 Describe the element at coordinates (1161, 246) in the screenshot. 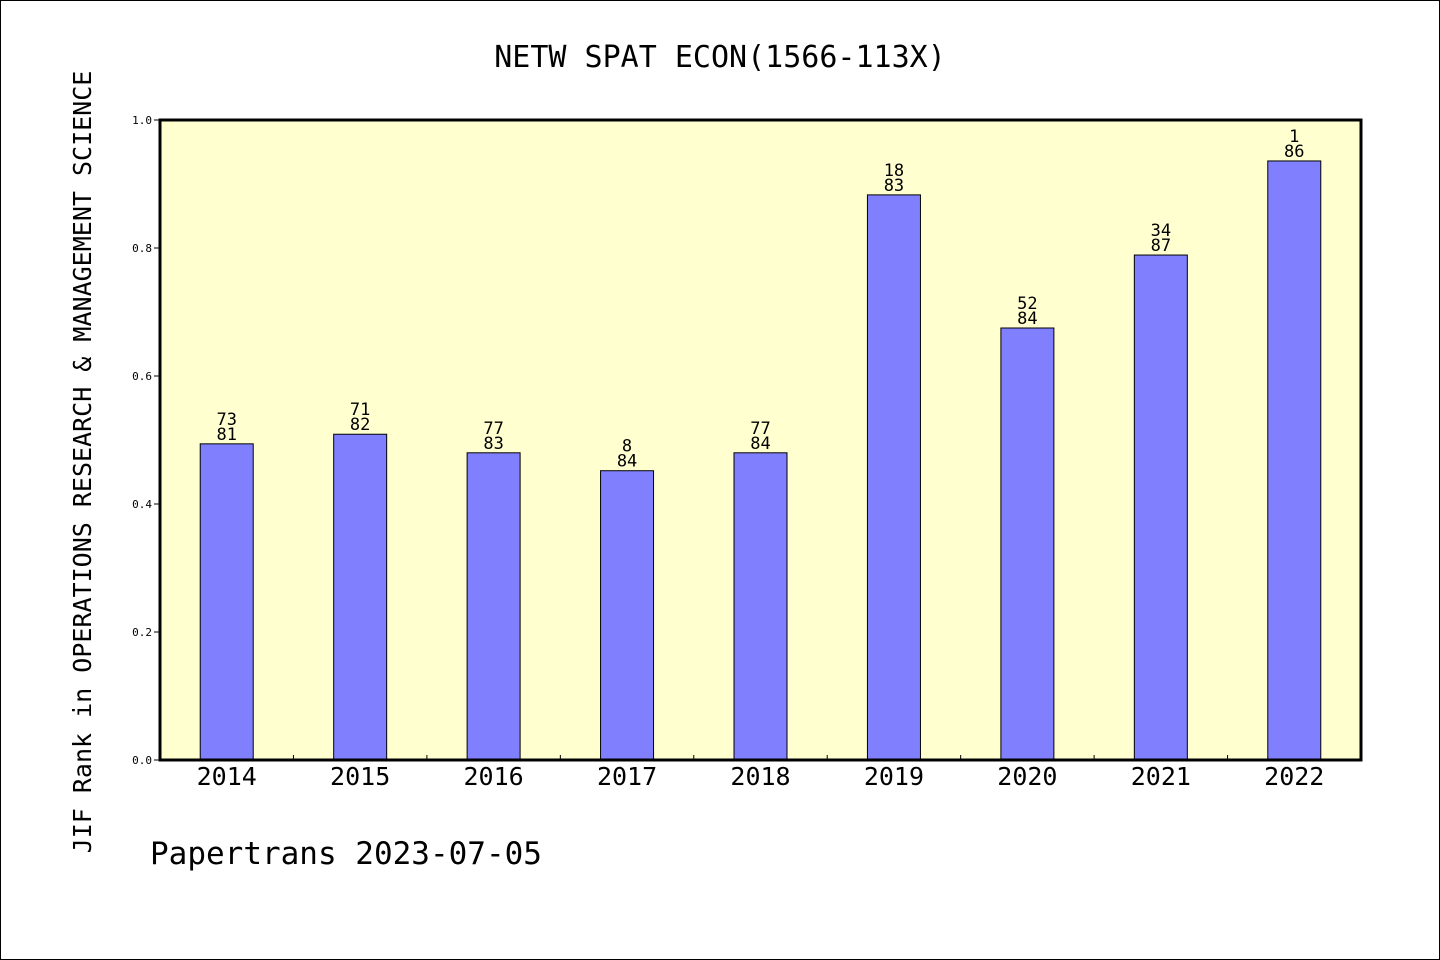

I see `data-label-total: 87` at that location.